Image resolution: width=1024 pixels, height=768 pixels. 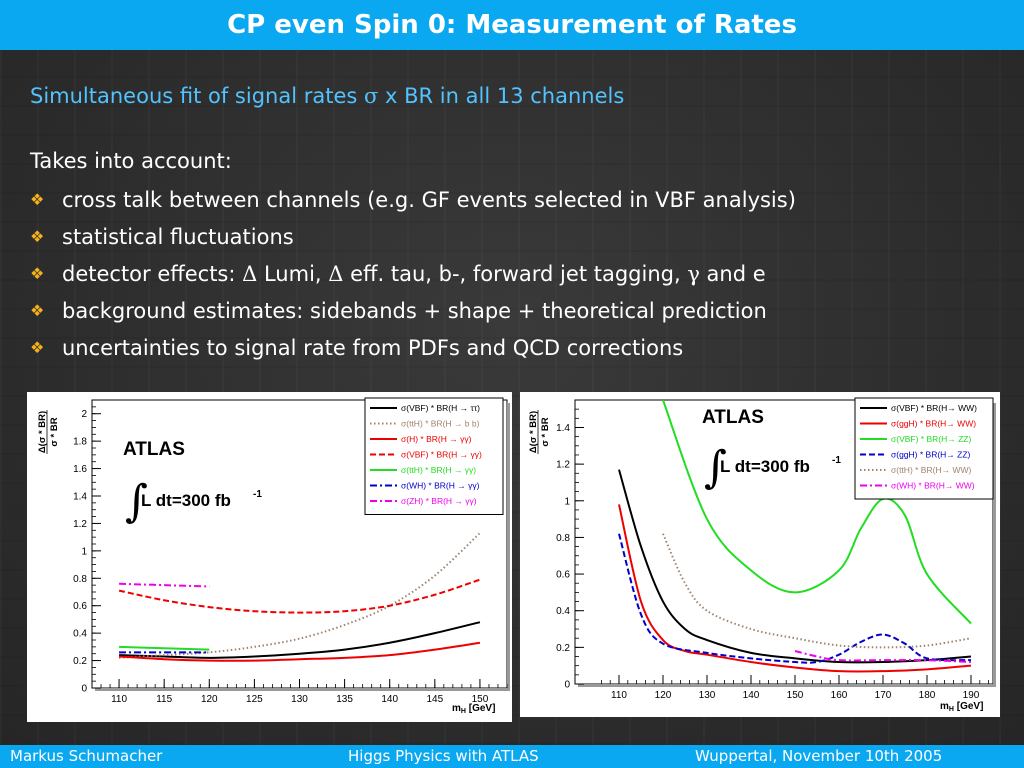 What do you see at coordinates (80, 469) in the screenshot?
I see `y-tick-label: 1.6` at bounding box center [80, 469].